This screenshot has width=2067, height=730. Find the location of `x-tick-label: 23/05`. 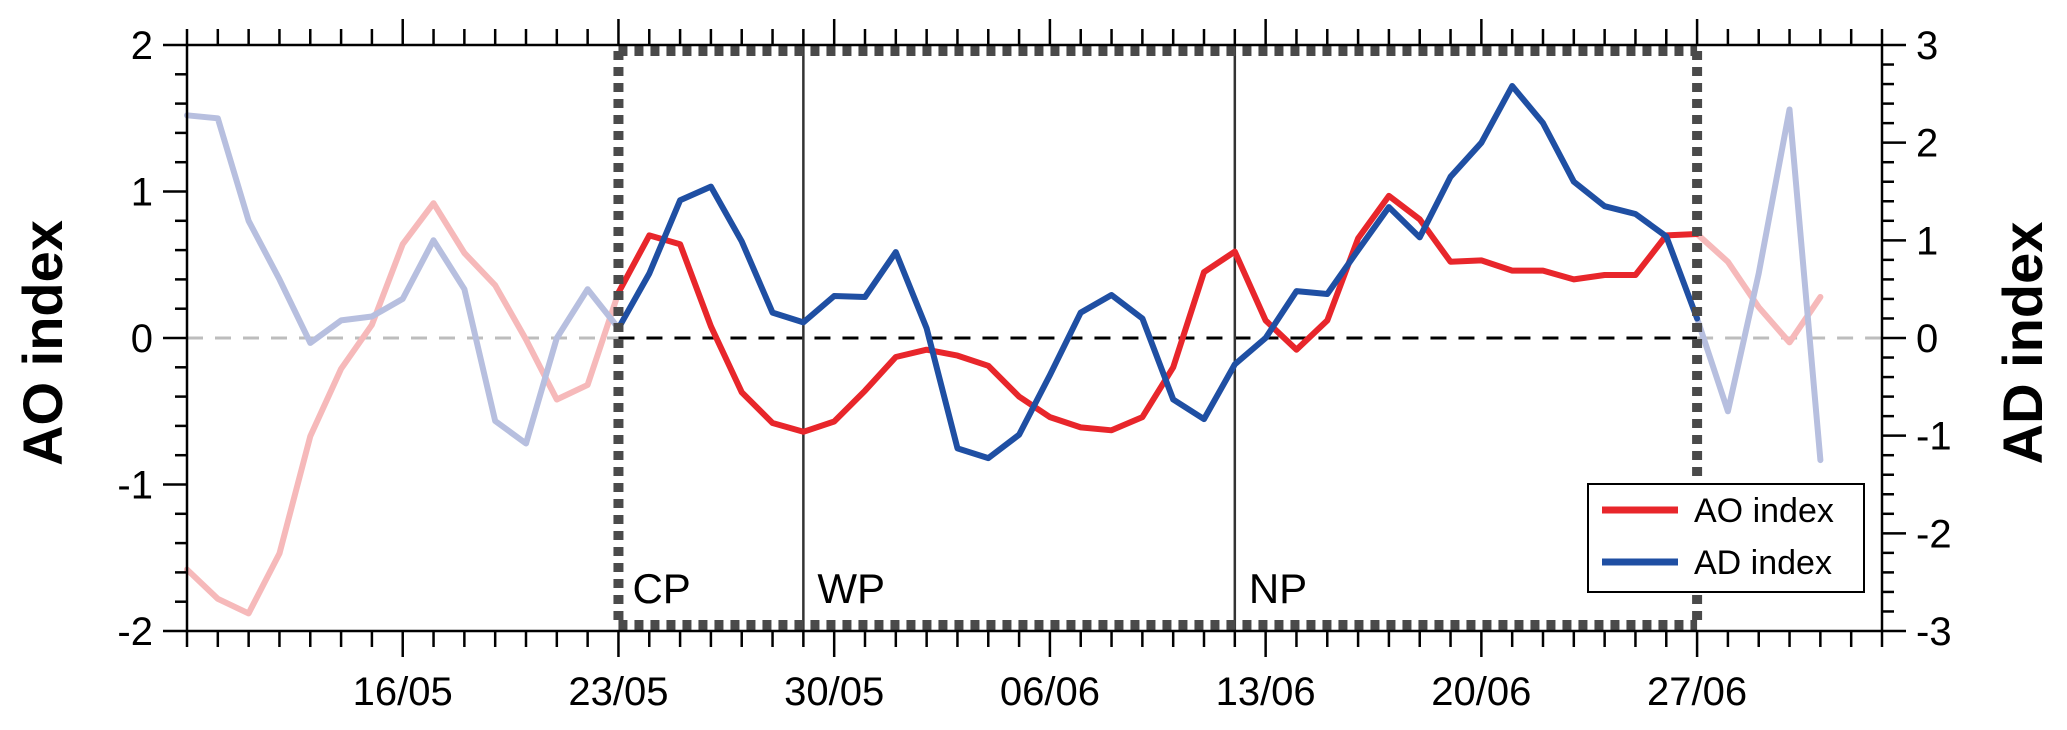

x-tick-label: 23/05 is located at coordinates (618, 692).